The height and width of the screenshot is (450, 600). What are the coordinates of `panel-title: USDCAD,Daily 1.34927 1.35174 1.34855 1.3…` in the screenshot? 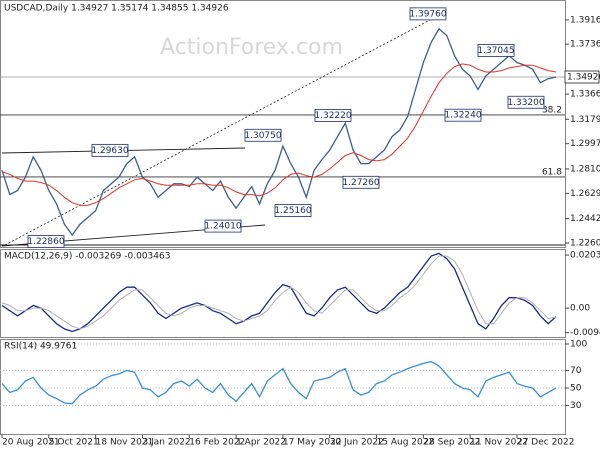 It's located at (116, 9).